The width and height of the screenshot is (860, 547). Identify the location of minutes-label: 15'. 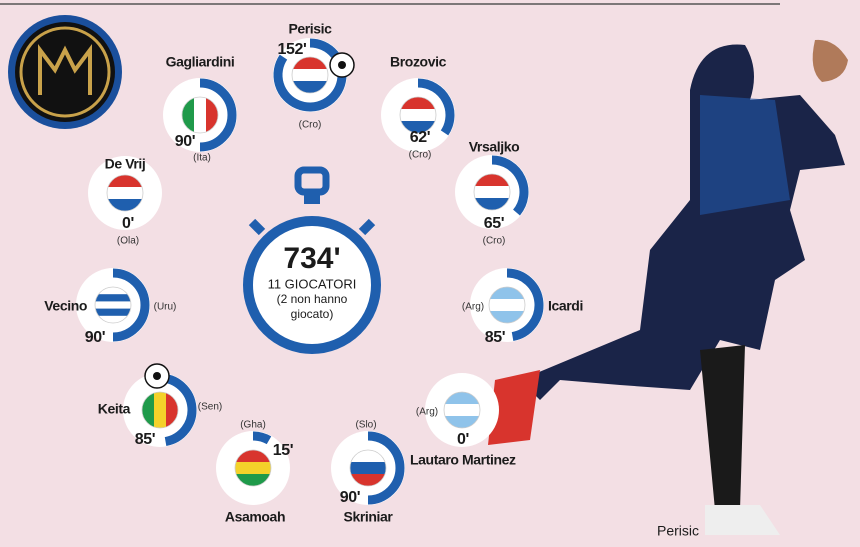
(283, 450).